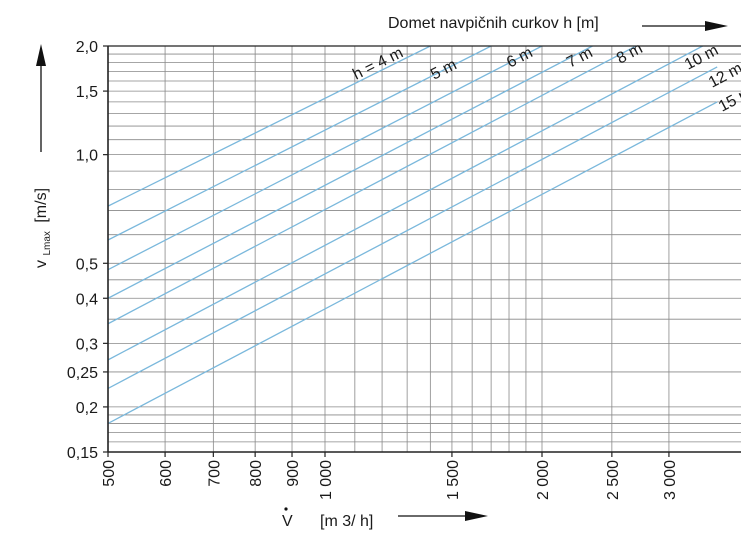 The width and height of the screenshot is (741, 538). I want to click on x-tick-label: 1 000, so click(326, 480).